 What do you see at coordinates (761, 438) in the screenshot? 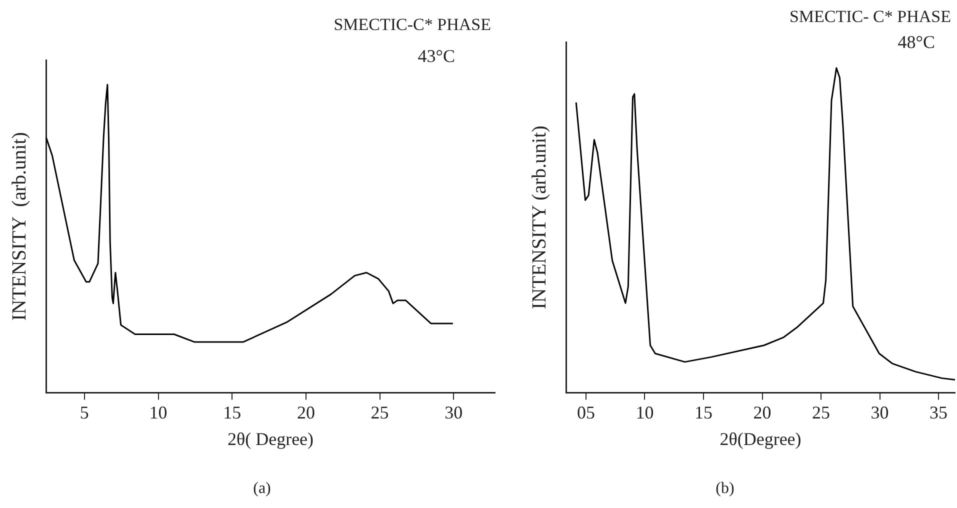
I see `x-axis-title: 2θ(Degree)` at bounding box center [761, 438].